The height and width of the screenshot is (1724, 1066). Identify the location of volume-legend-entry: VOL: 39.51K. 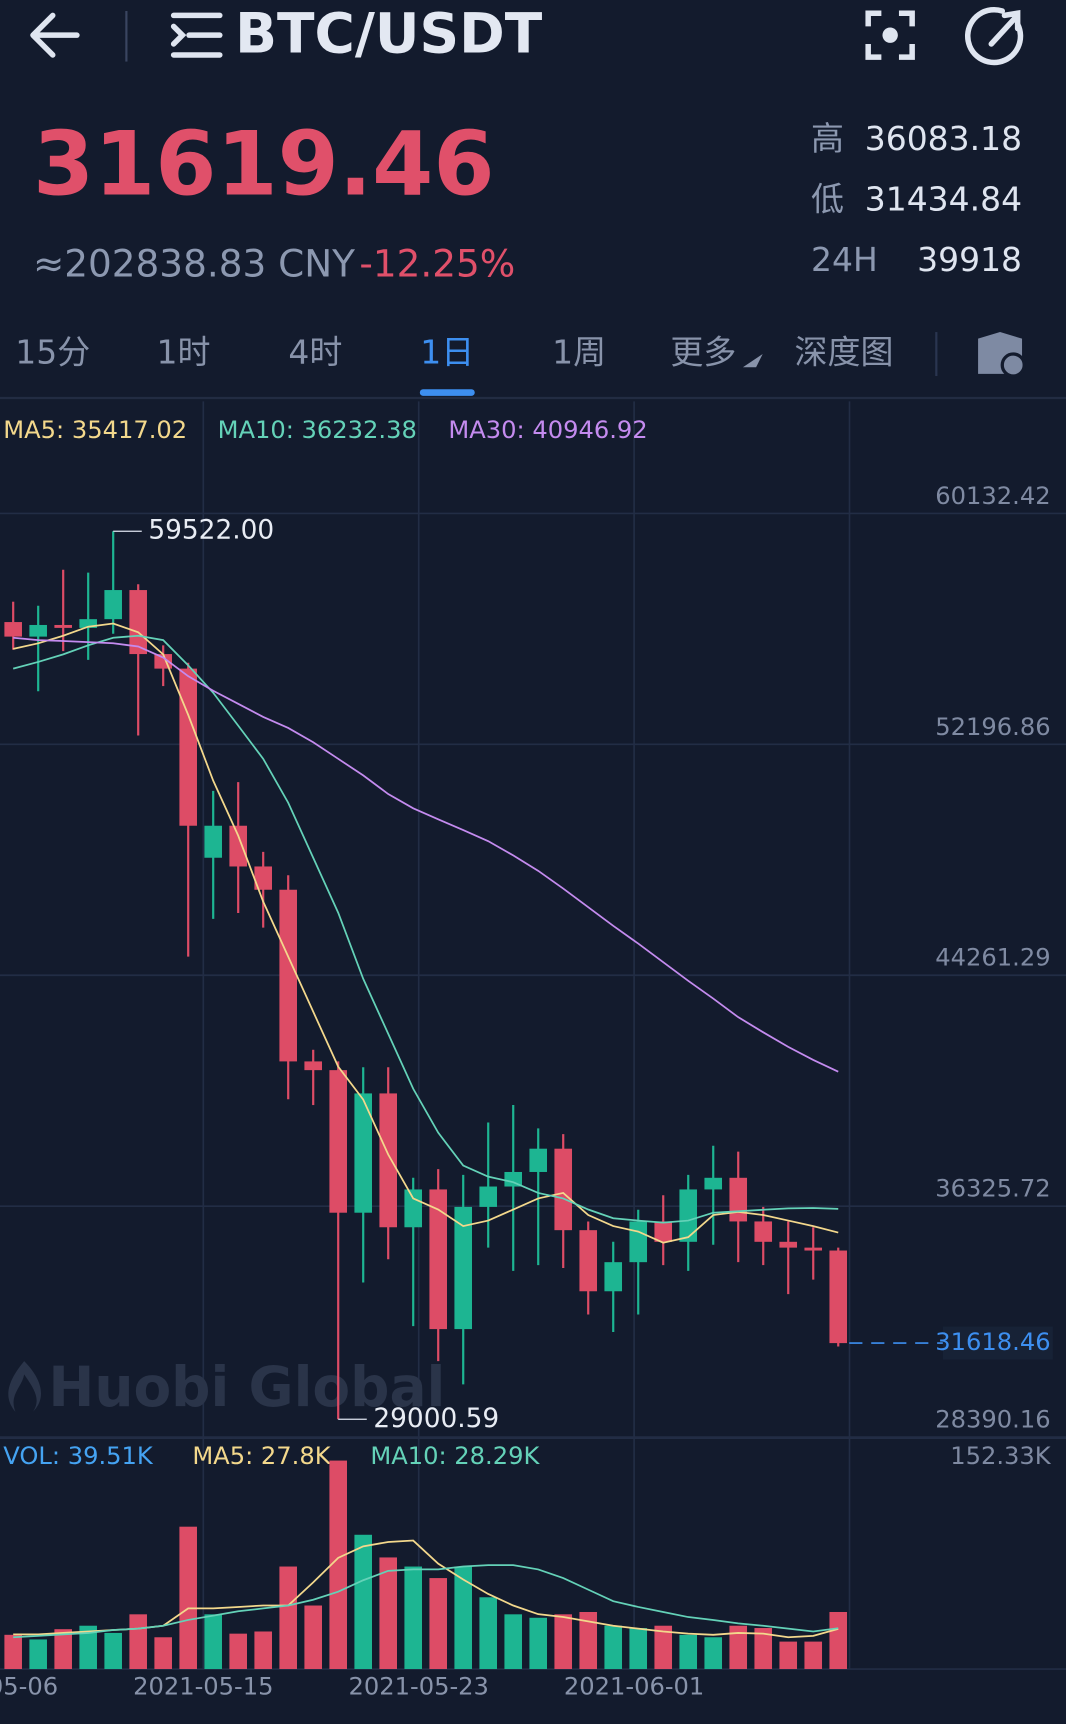
(78, 1456).